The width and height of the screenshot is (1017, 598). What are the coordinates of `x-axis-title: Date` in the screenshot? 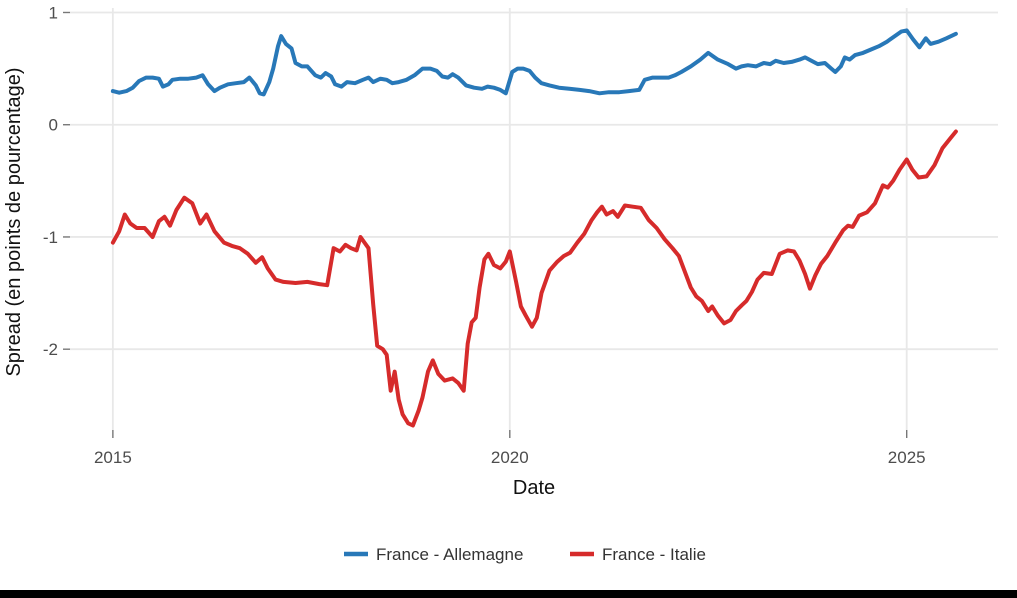 It's located at (534, 488).